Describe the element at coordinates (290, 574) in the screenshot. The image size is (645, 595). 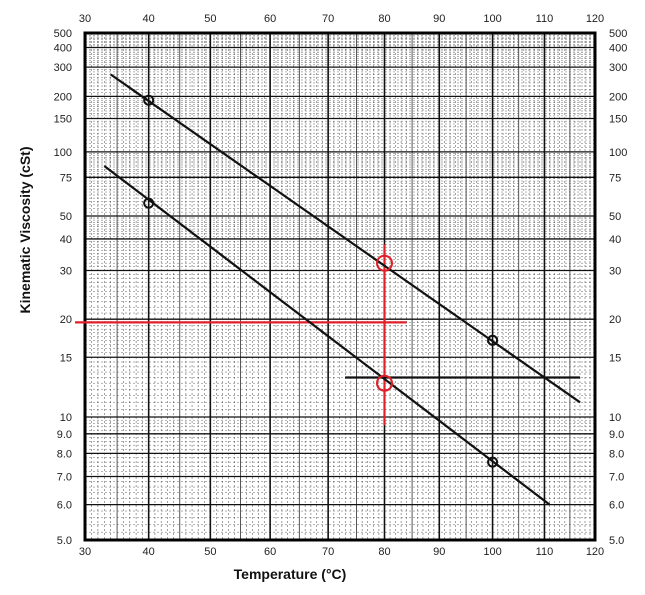
I see `x-axis-title: Temperature (°C)` at that location.